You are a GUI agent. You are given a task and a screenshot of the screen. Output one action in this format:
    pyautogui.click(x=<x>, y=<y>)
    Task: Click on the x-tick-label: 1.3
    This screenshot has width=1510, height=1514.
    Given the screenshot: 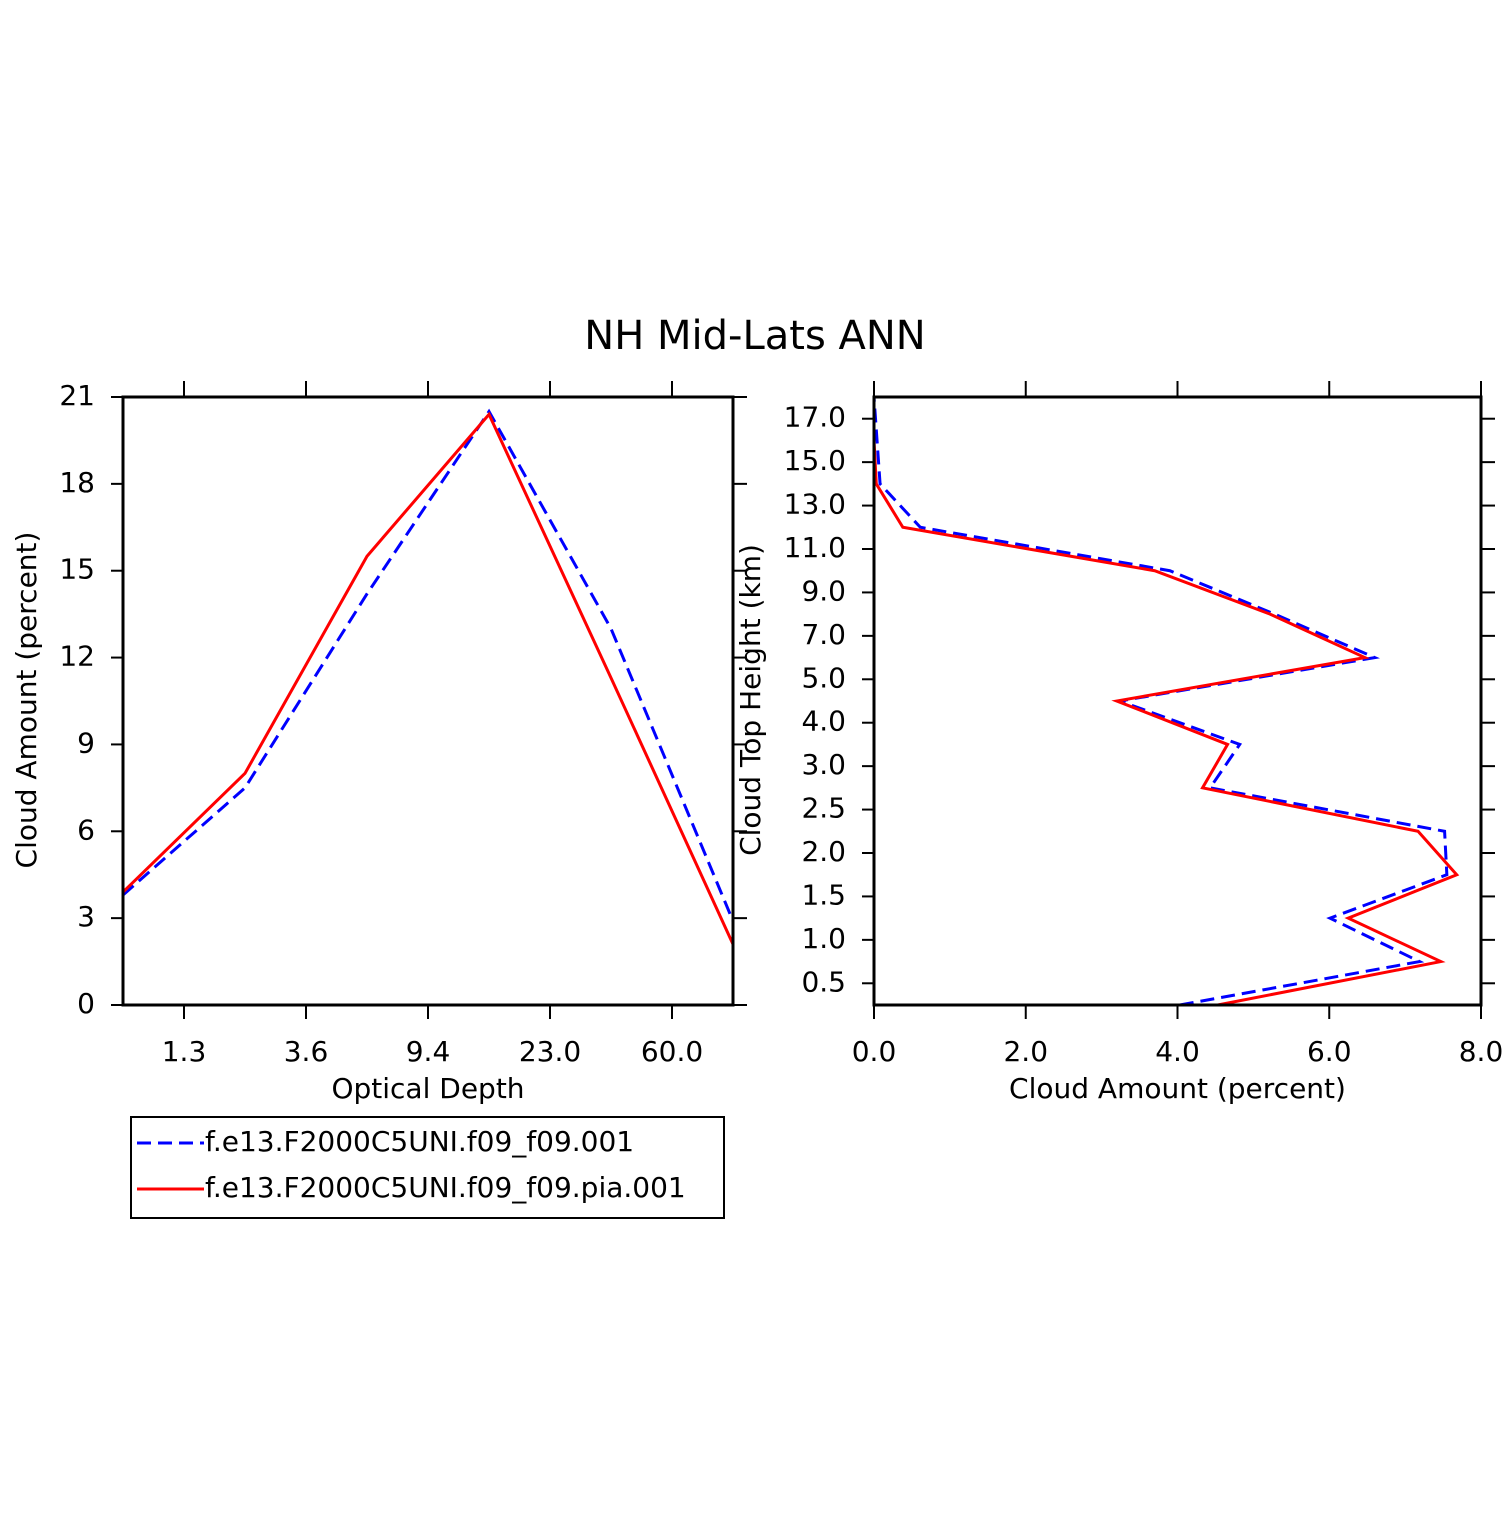 What is the action you would take?
    pyautogui.click(x=184, y=1051)
    